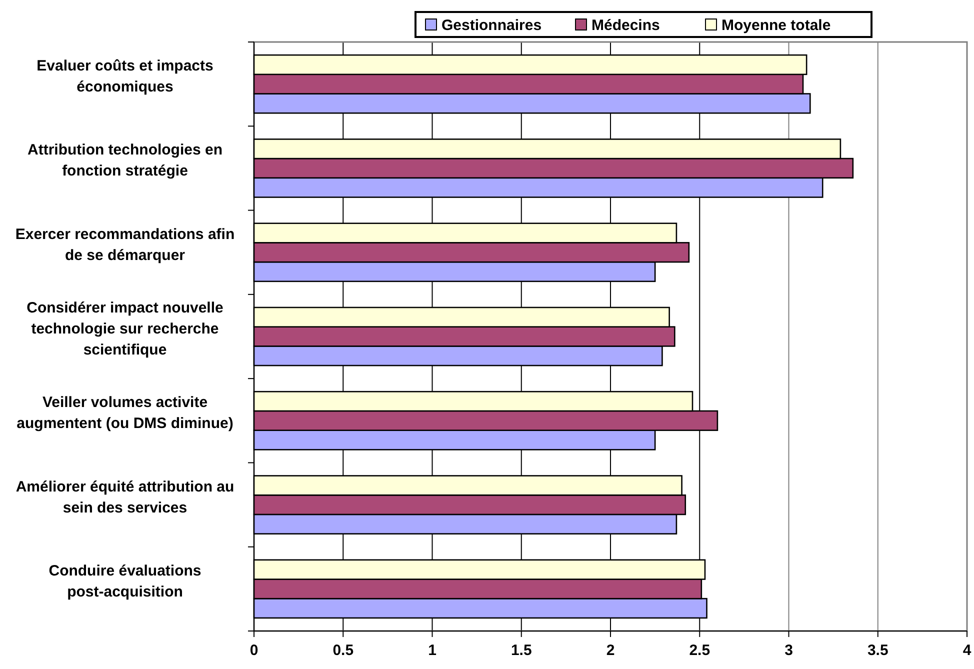 The width and height of the screenshot is (974, 669). Describe the element at coordinates (125, 245) in the screenshot. I see `y-tick-label: Exercer recommandations afin de se démarquer` at that location.